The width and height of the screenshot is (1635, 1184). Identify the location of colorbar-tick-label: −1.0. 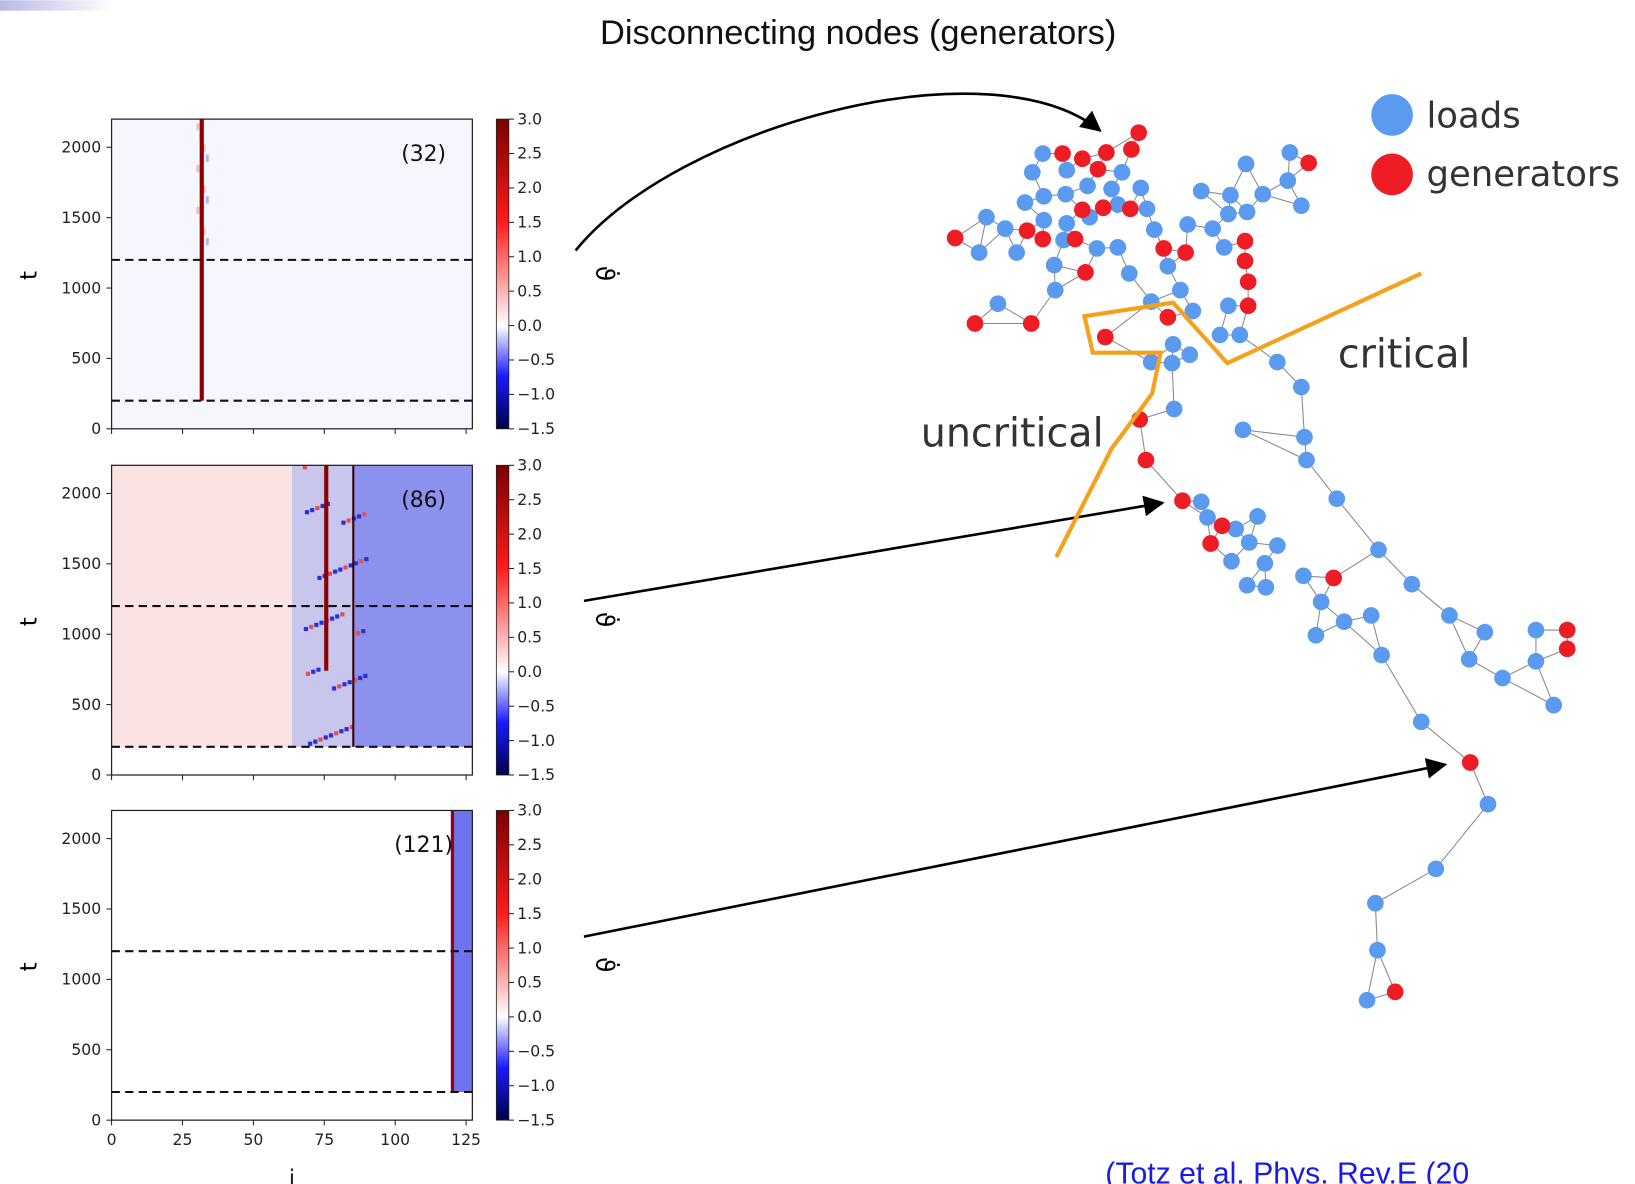
(536, 394).